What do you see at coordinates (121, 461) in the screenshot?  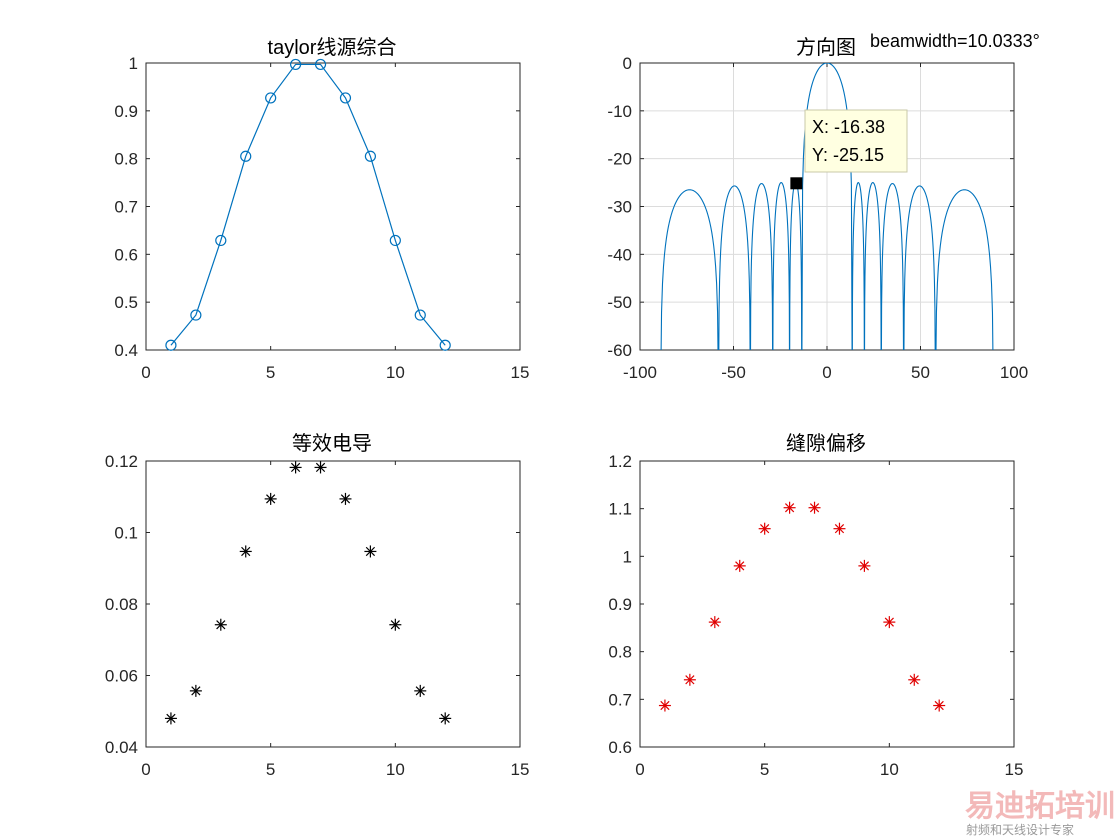 I see `y-tick-label: 0.12` at bounding box center [121, 461].